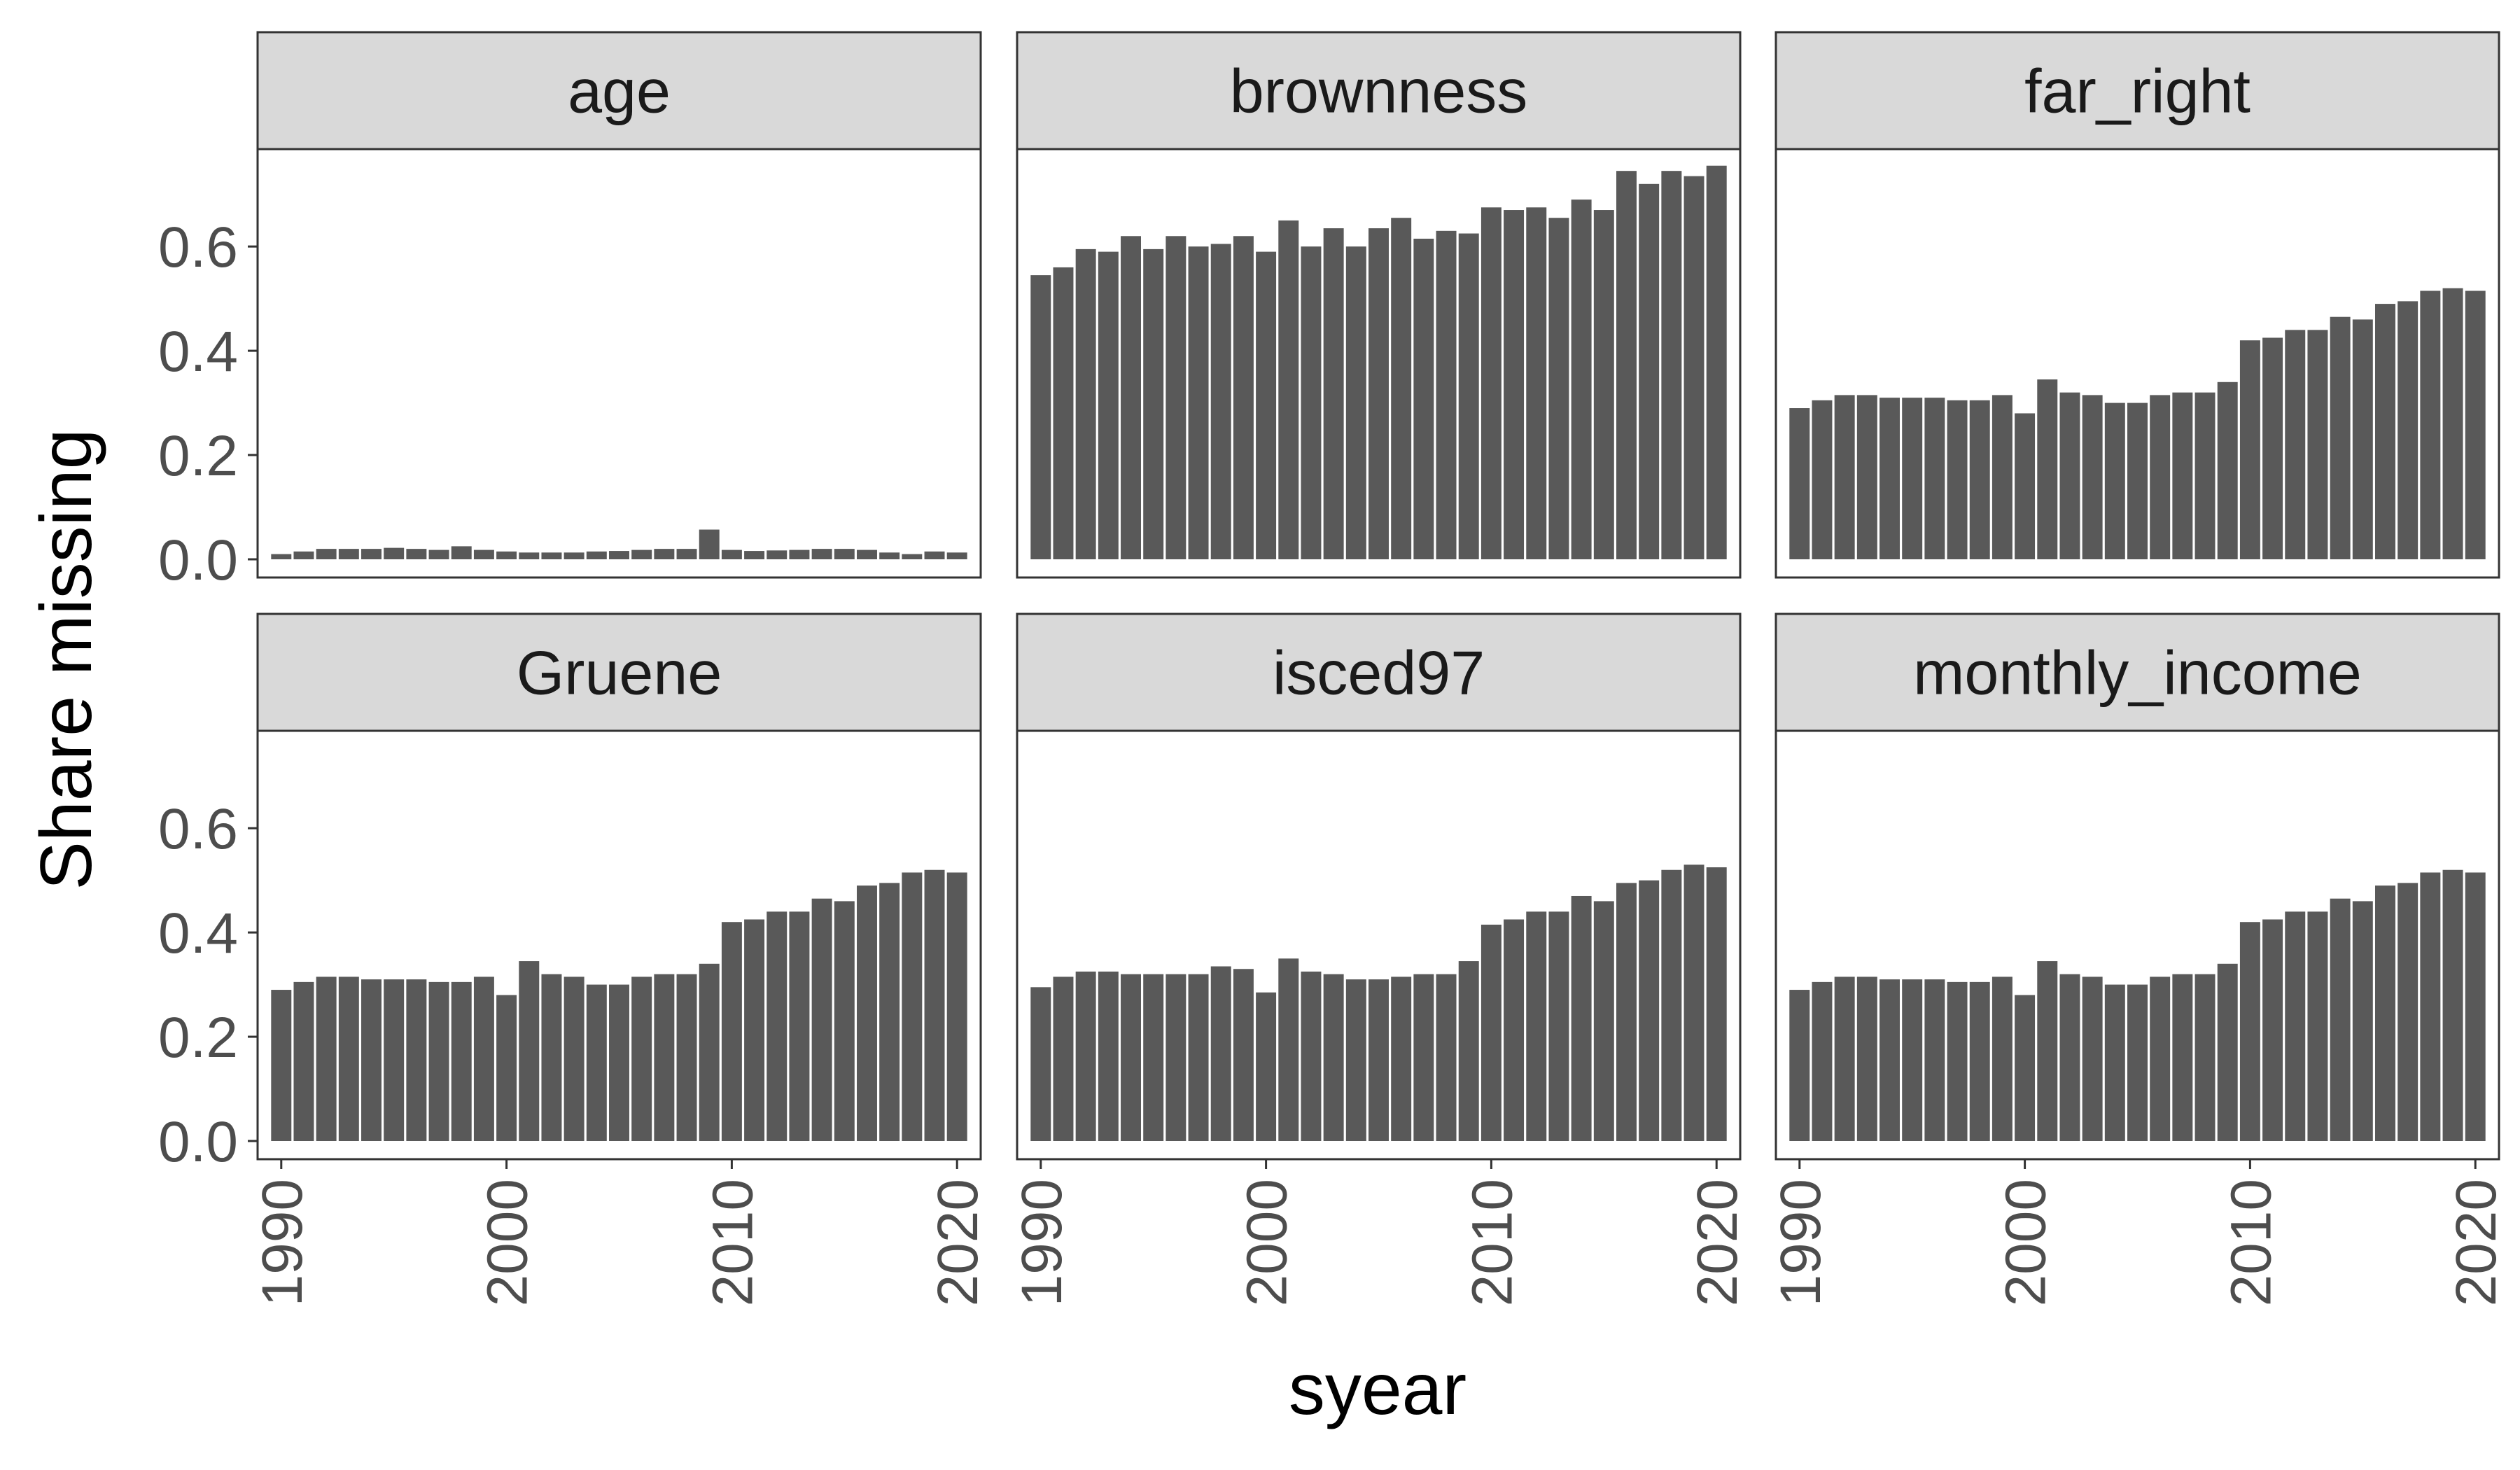 The image size is (2520, 1470). Describe the element at coordinates (1355, 1060) in the screenshot. I see `bar-isced97-2004` at that location.